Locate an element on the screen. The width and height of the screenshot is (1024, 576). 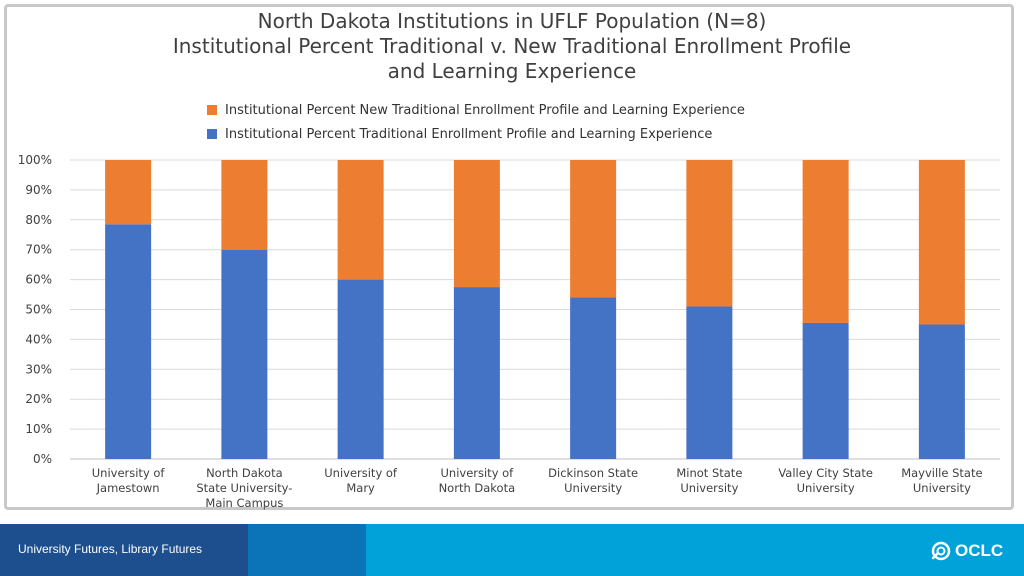
y-tick-label: 50% is located at coordinates (38, 310).